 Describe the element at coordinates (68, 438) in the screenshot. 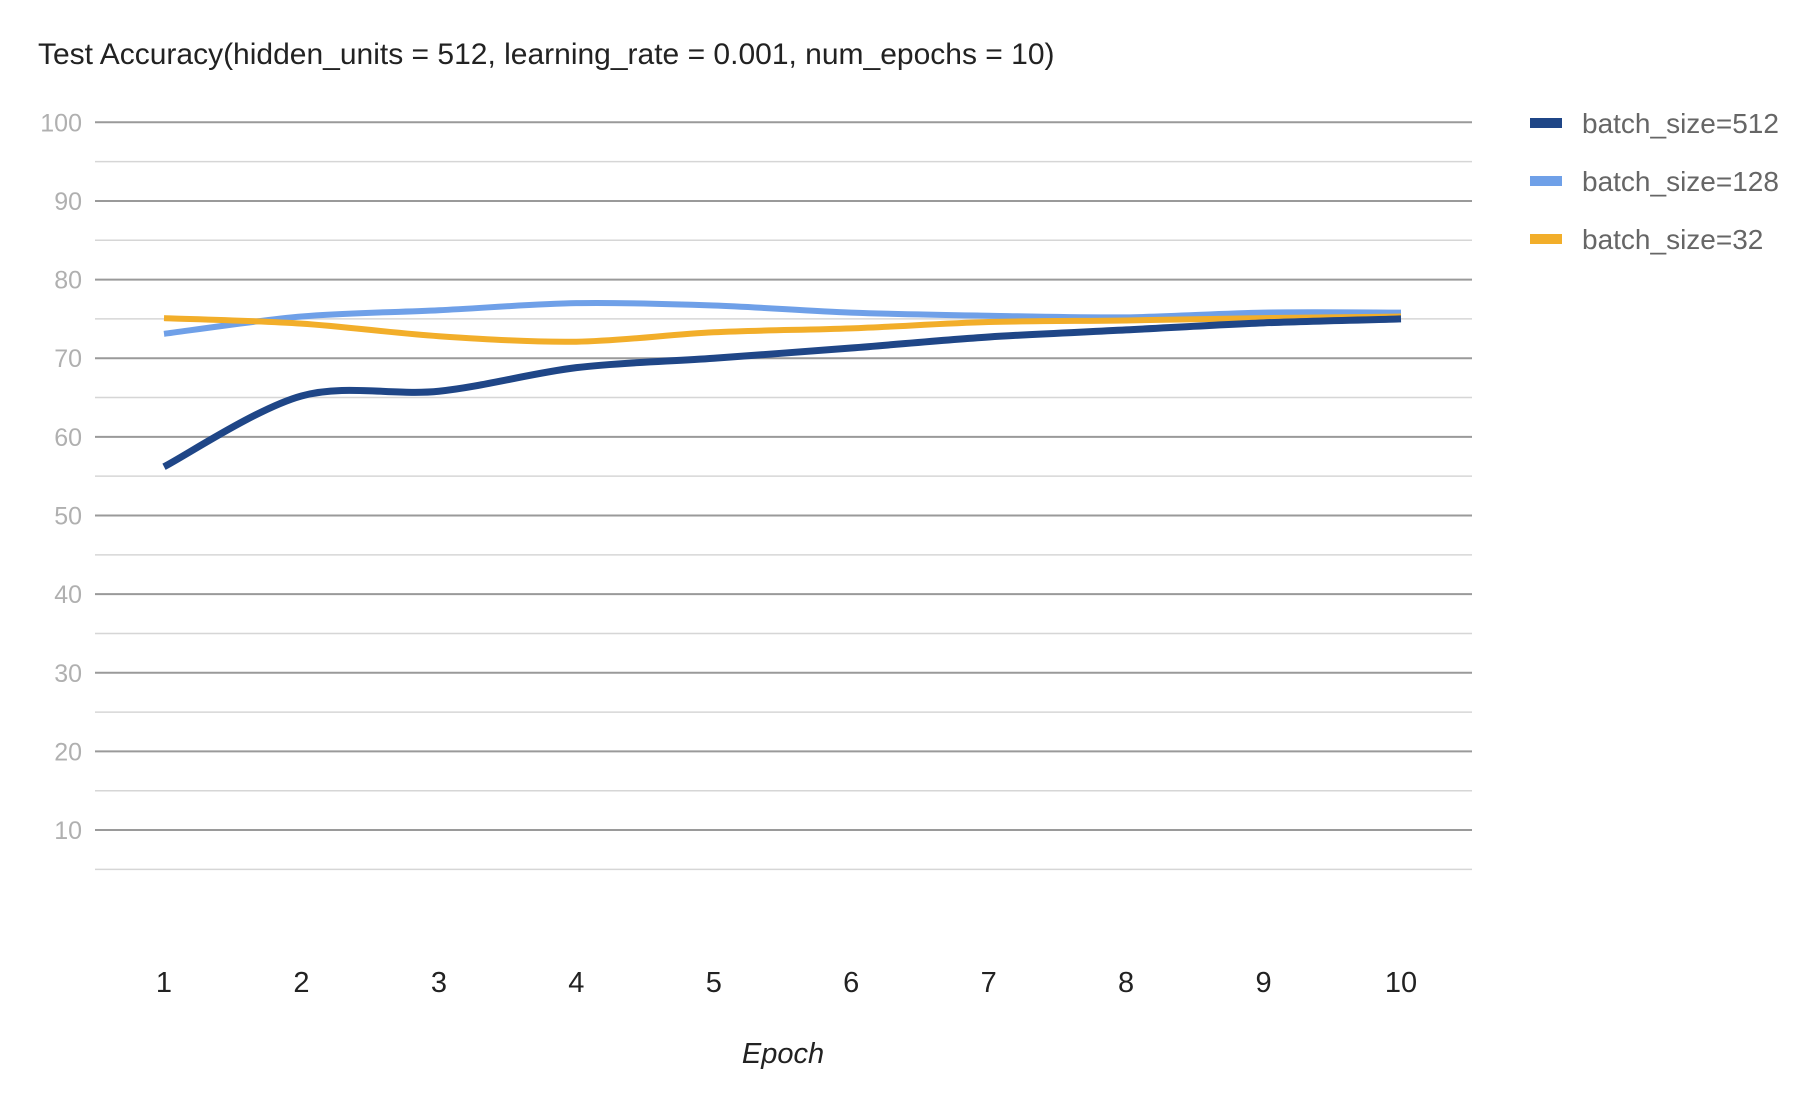

I see `y-tick-label: 60` at that location.